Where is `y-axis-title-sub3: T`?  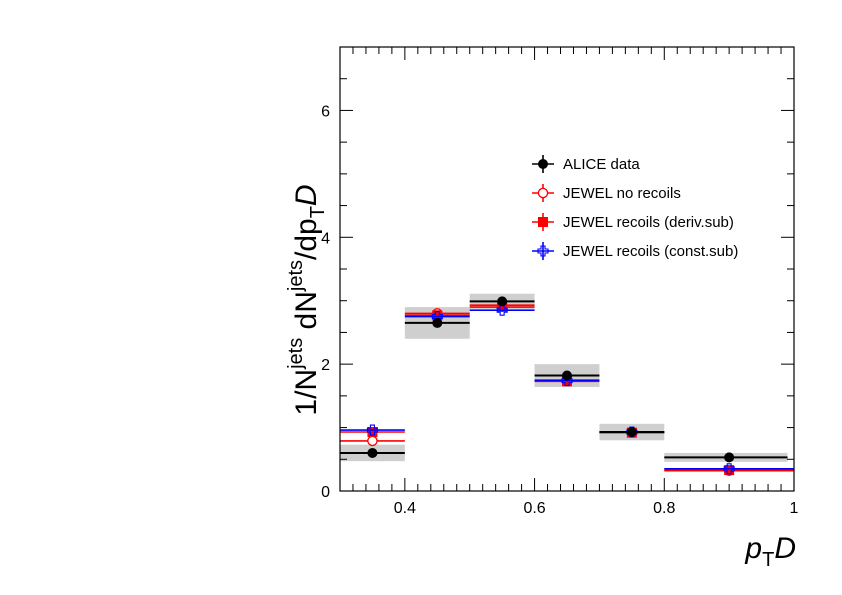
y-axis-title-sub3: T is located at coordinates (318, 212).